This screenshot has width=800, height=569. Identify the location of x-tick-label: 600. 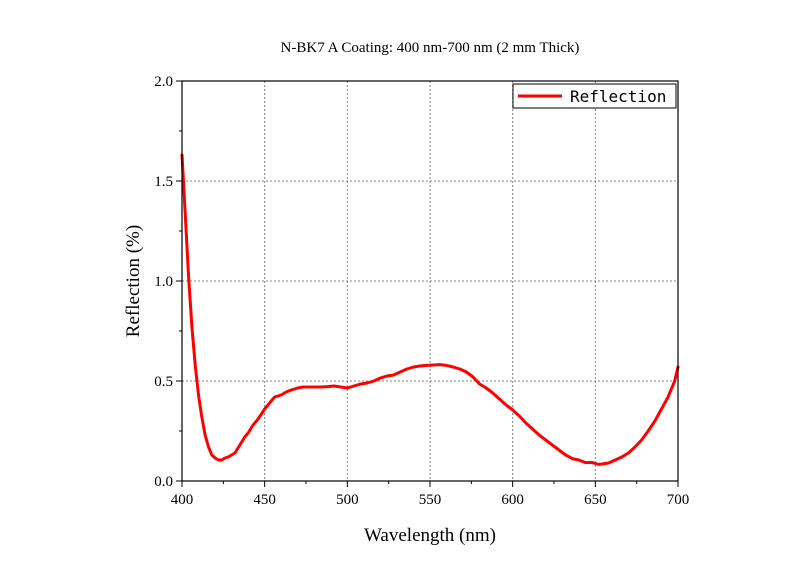
(512, 500).